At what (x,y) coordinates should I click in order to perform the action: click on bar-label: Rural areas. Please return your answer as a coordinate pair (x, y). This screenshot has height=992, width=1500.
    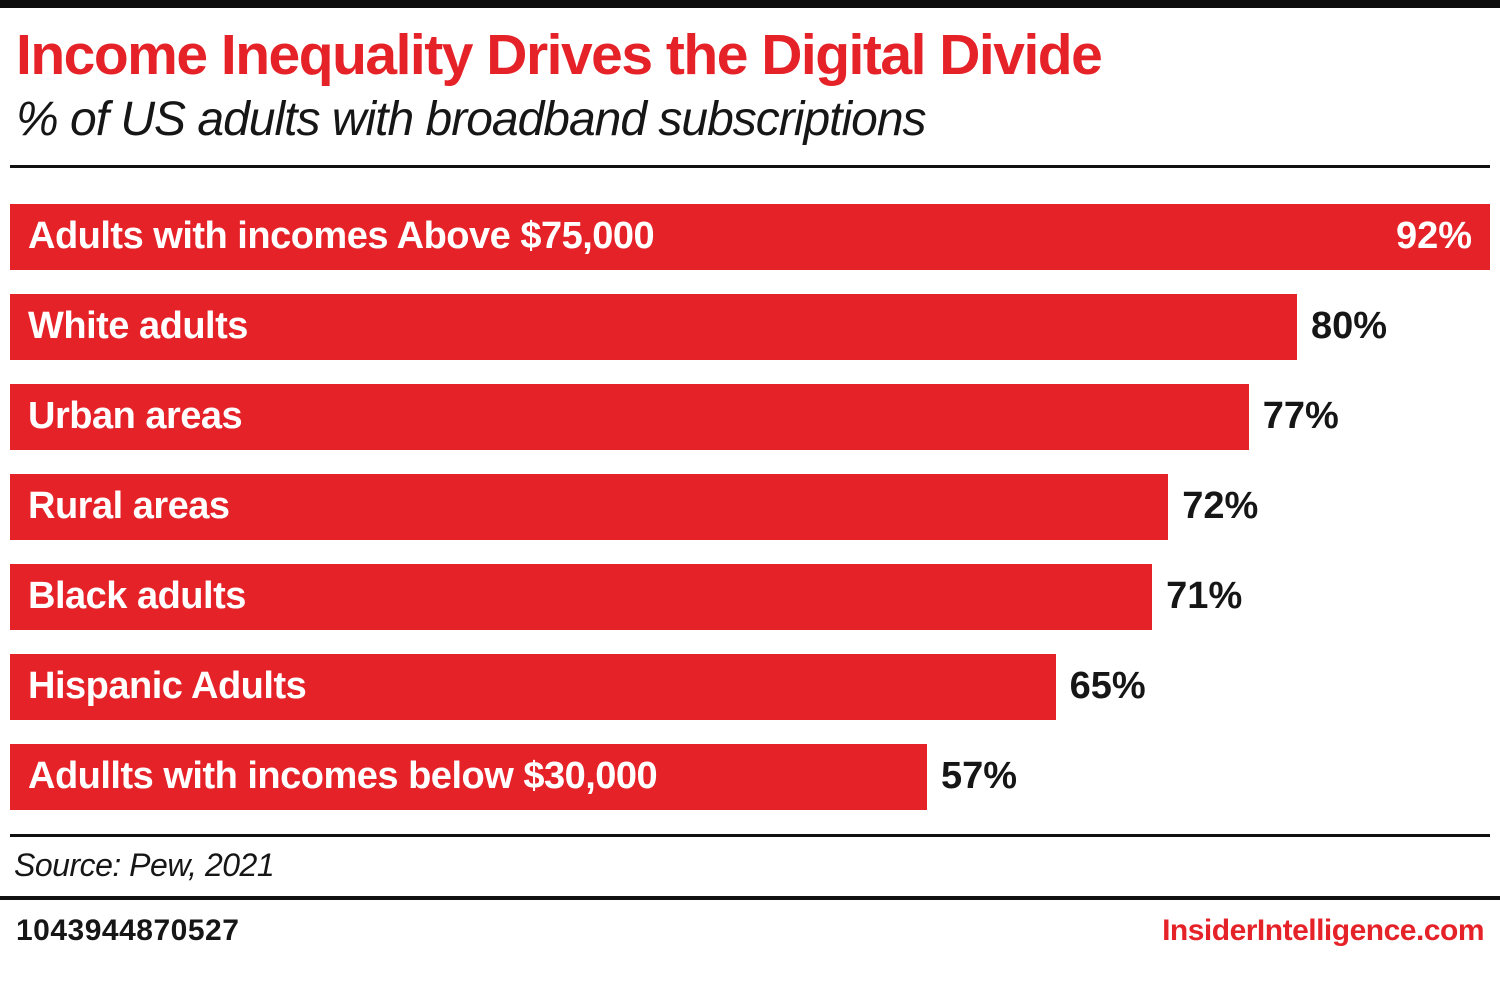
    Looking at the image, I should click on (129, 506).